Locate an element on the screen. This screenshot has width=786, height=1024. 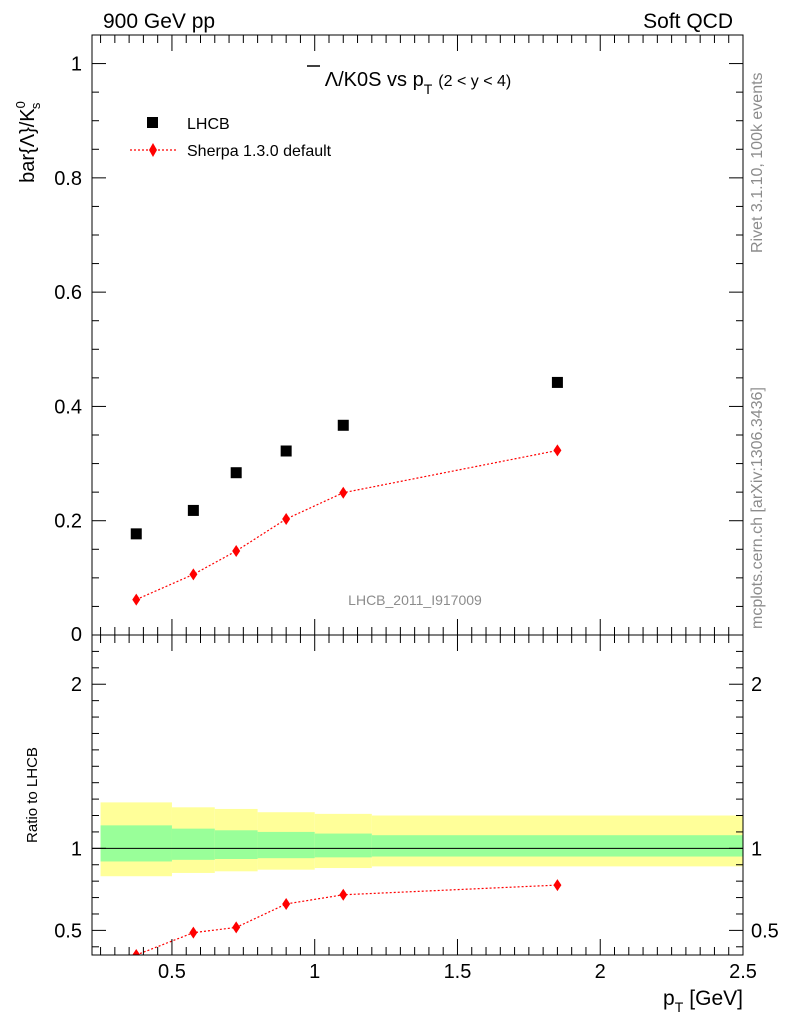
title-range: (2 < y < 4) is located at coordinates (474, 81).